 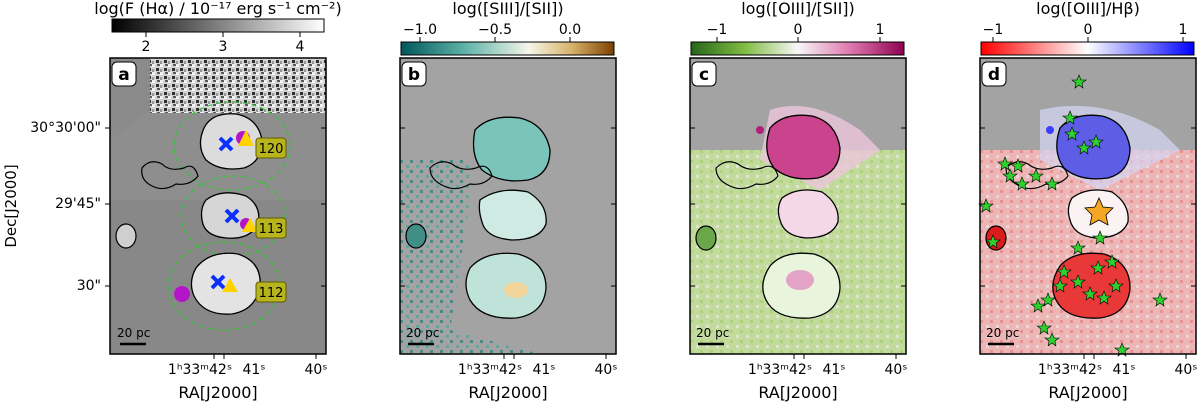 I want to click on dec-tick-label: 30", so click(x=89, y=286).